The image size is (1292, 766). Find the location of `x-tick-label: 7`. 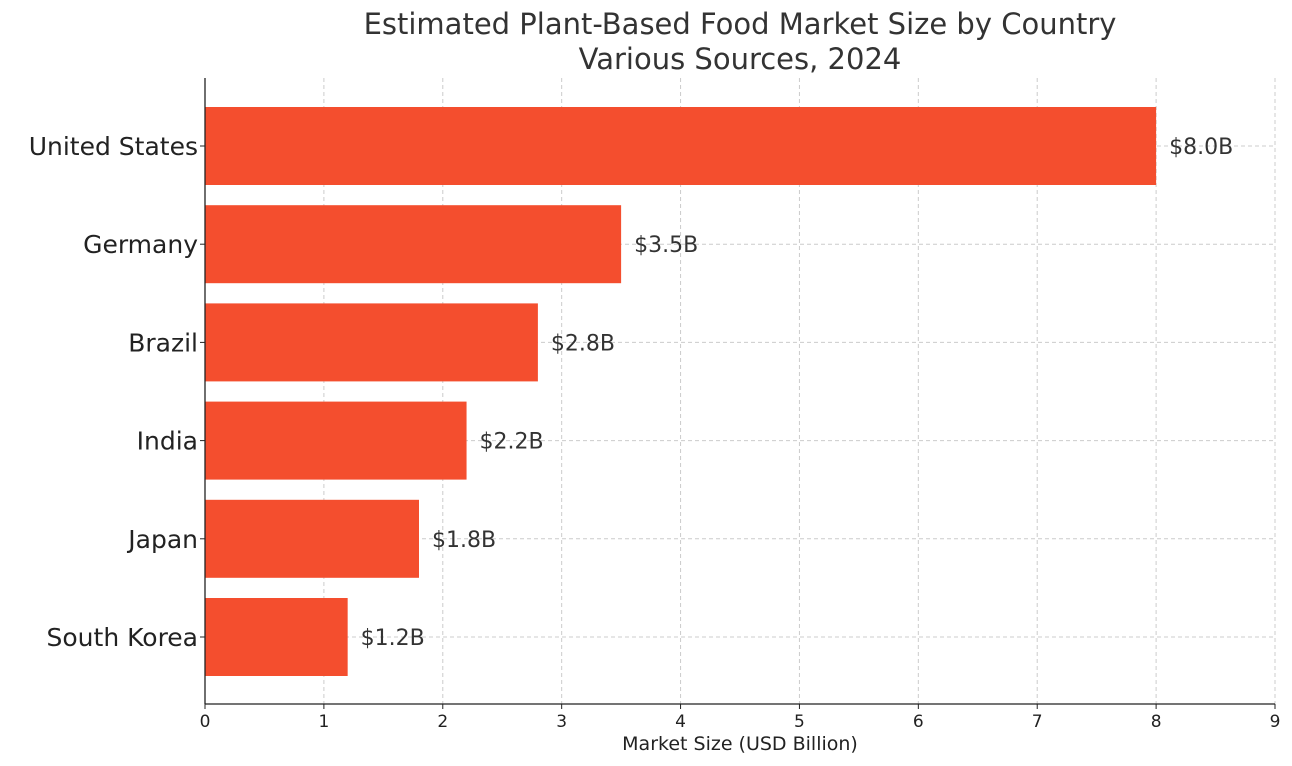

x-tick-label: 7 is located at coordinates (1037, 722).